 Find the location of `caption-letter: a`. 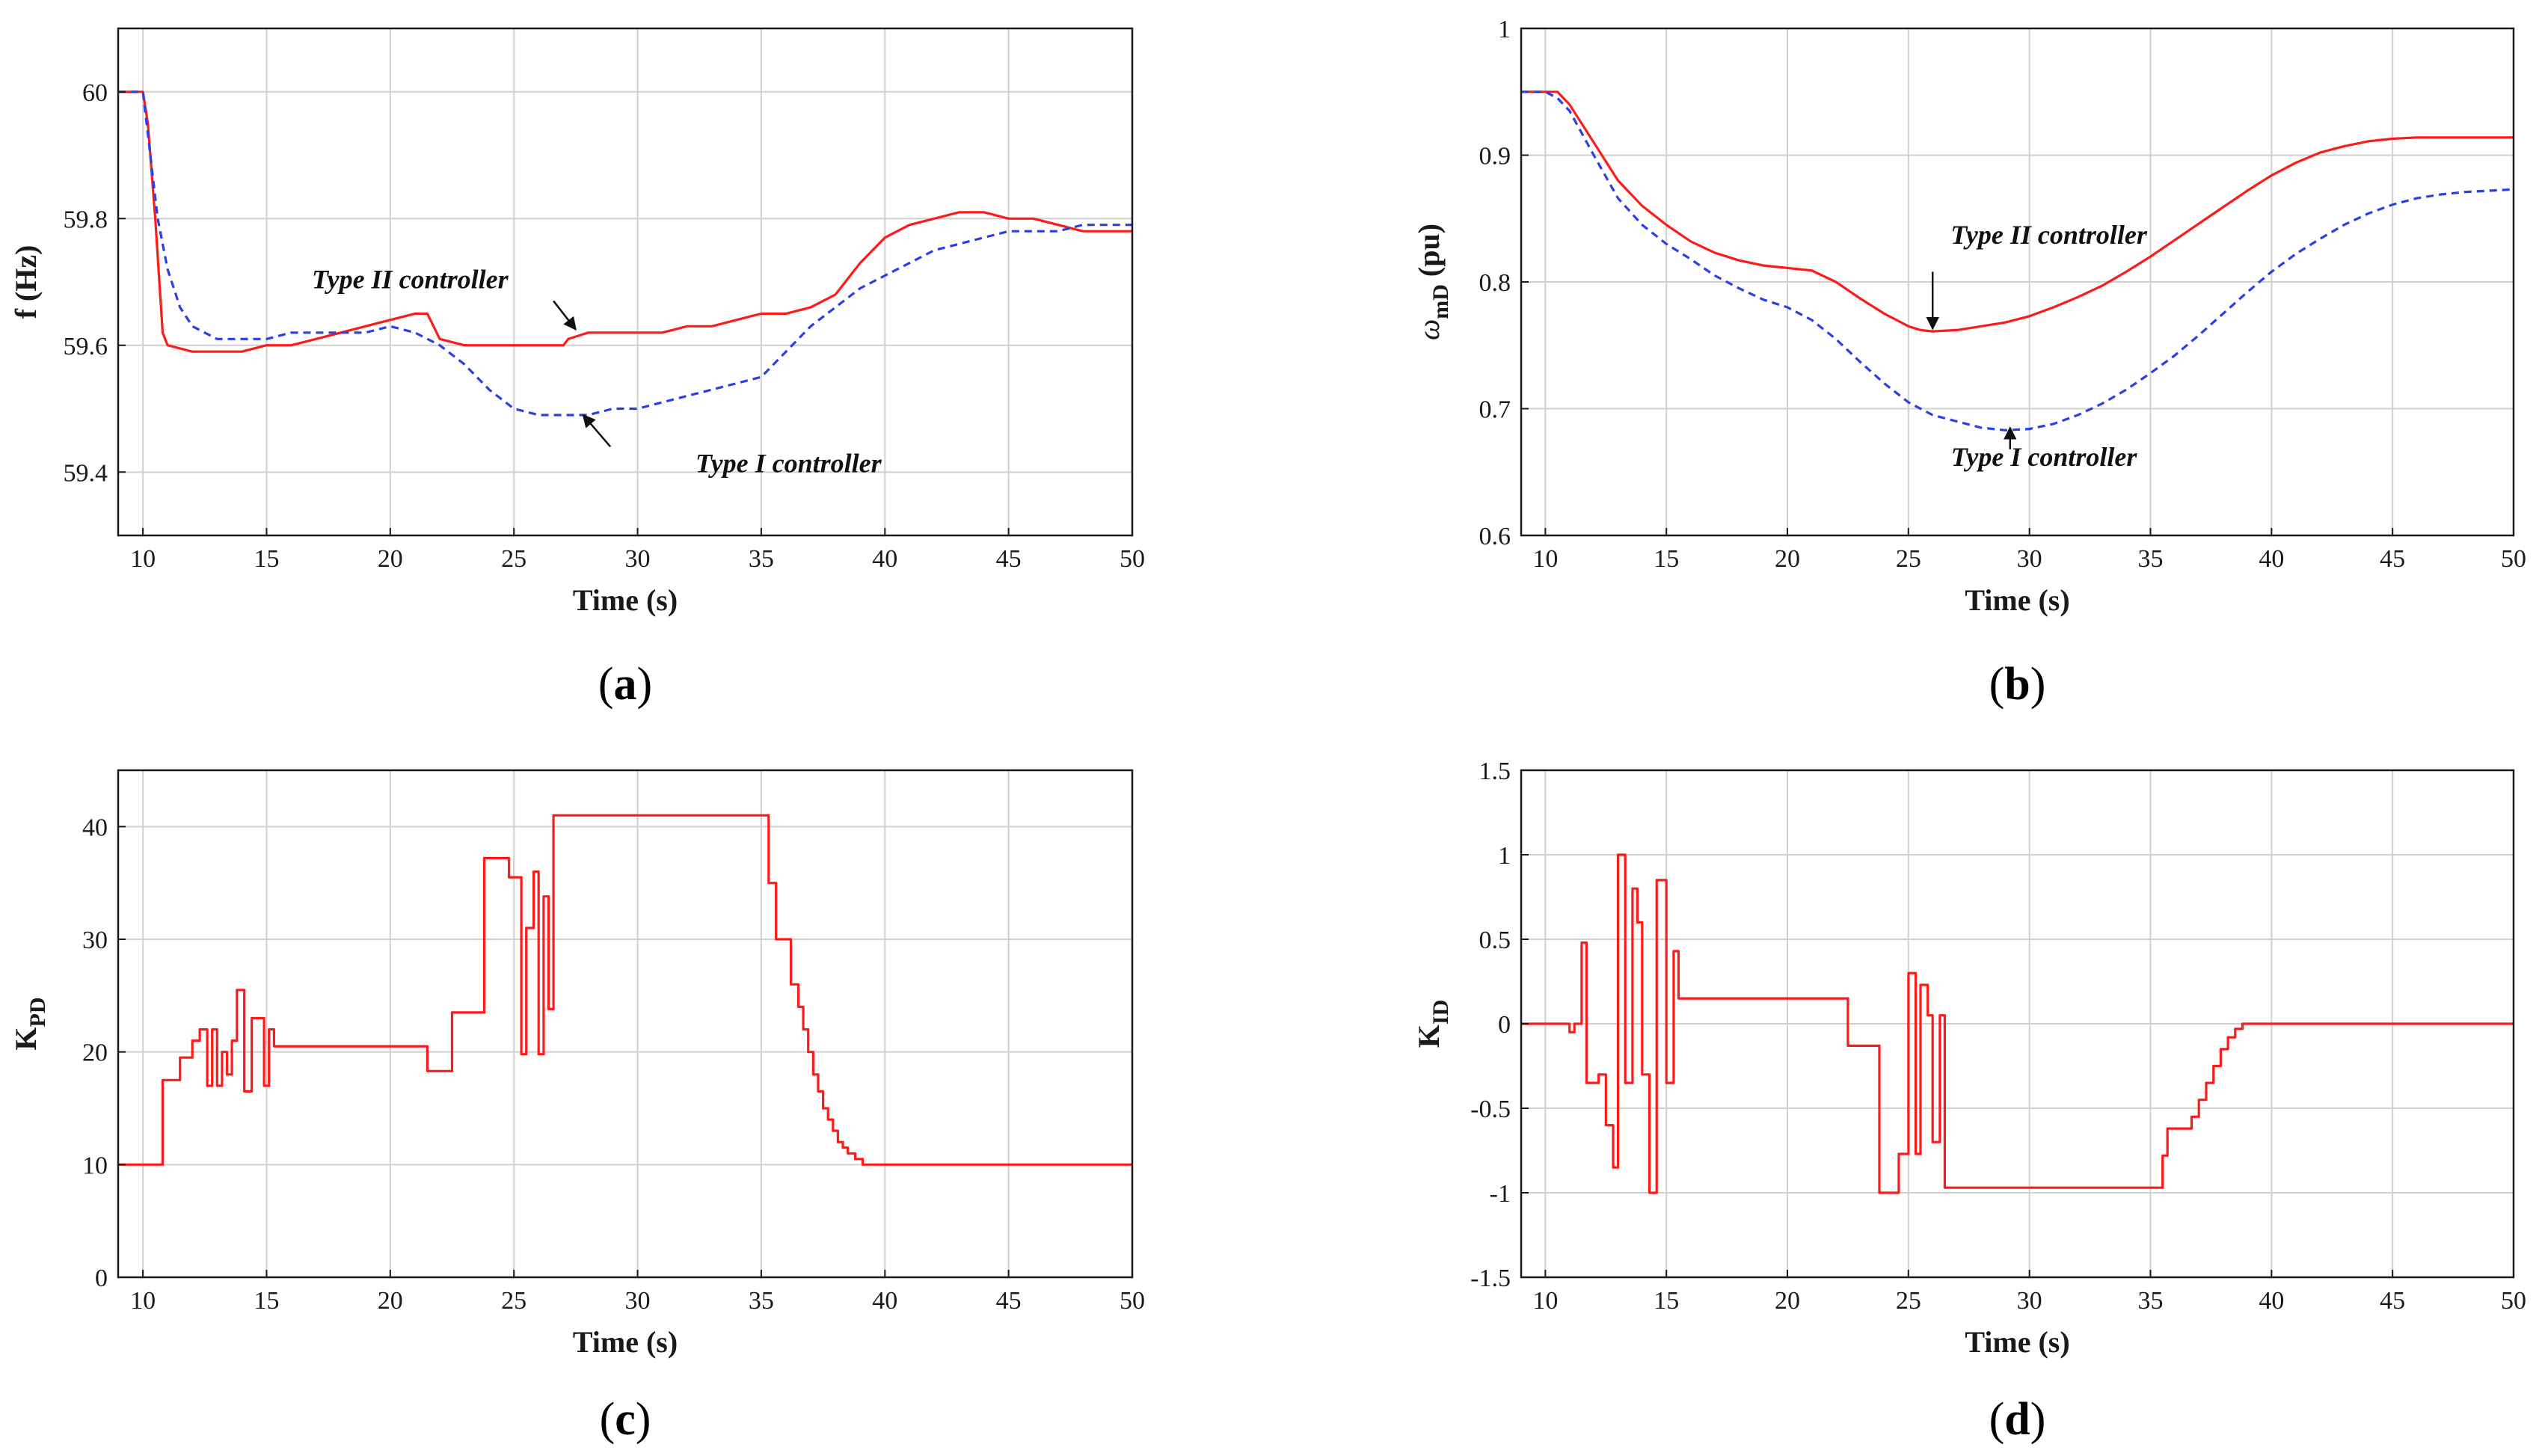

caption-letter: a is located at coordinates (625, 684).